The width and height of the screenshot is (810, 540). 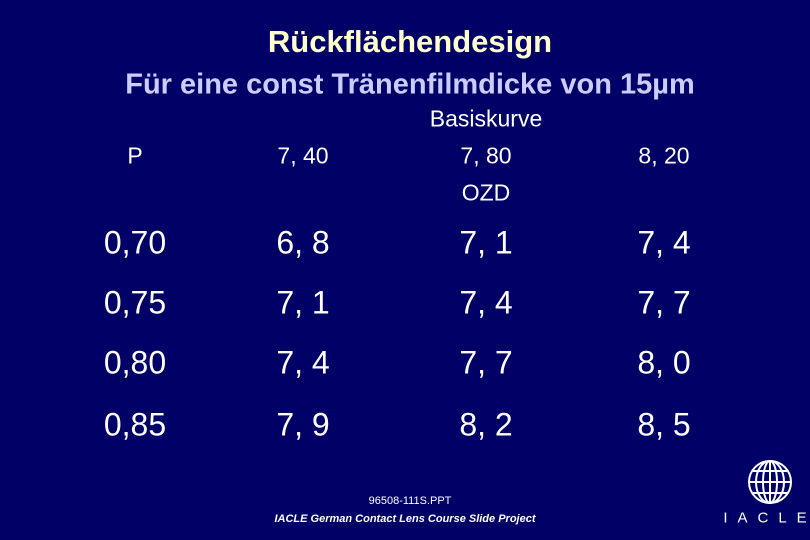 What do you see at coordinates (664, 362) in the screenshot?
I see `table-cell: 8, 0` at bounding box center [664, 362].